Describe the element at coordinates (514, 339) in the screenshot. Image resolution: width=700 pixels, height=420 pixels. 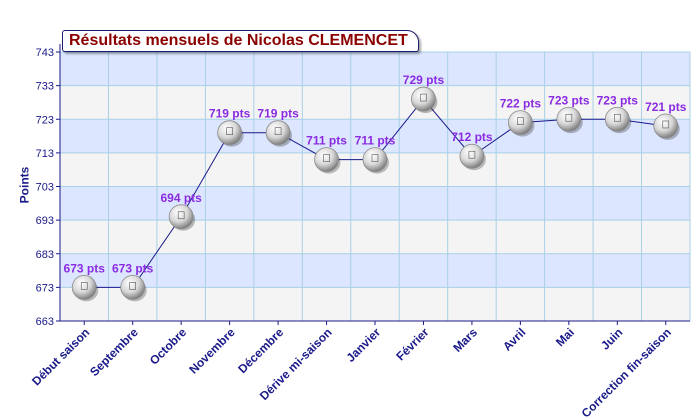
I see `x-tick-label: Avril` at that location.